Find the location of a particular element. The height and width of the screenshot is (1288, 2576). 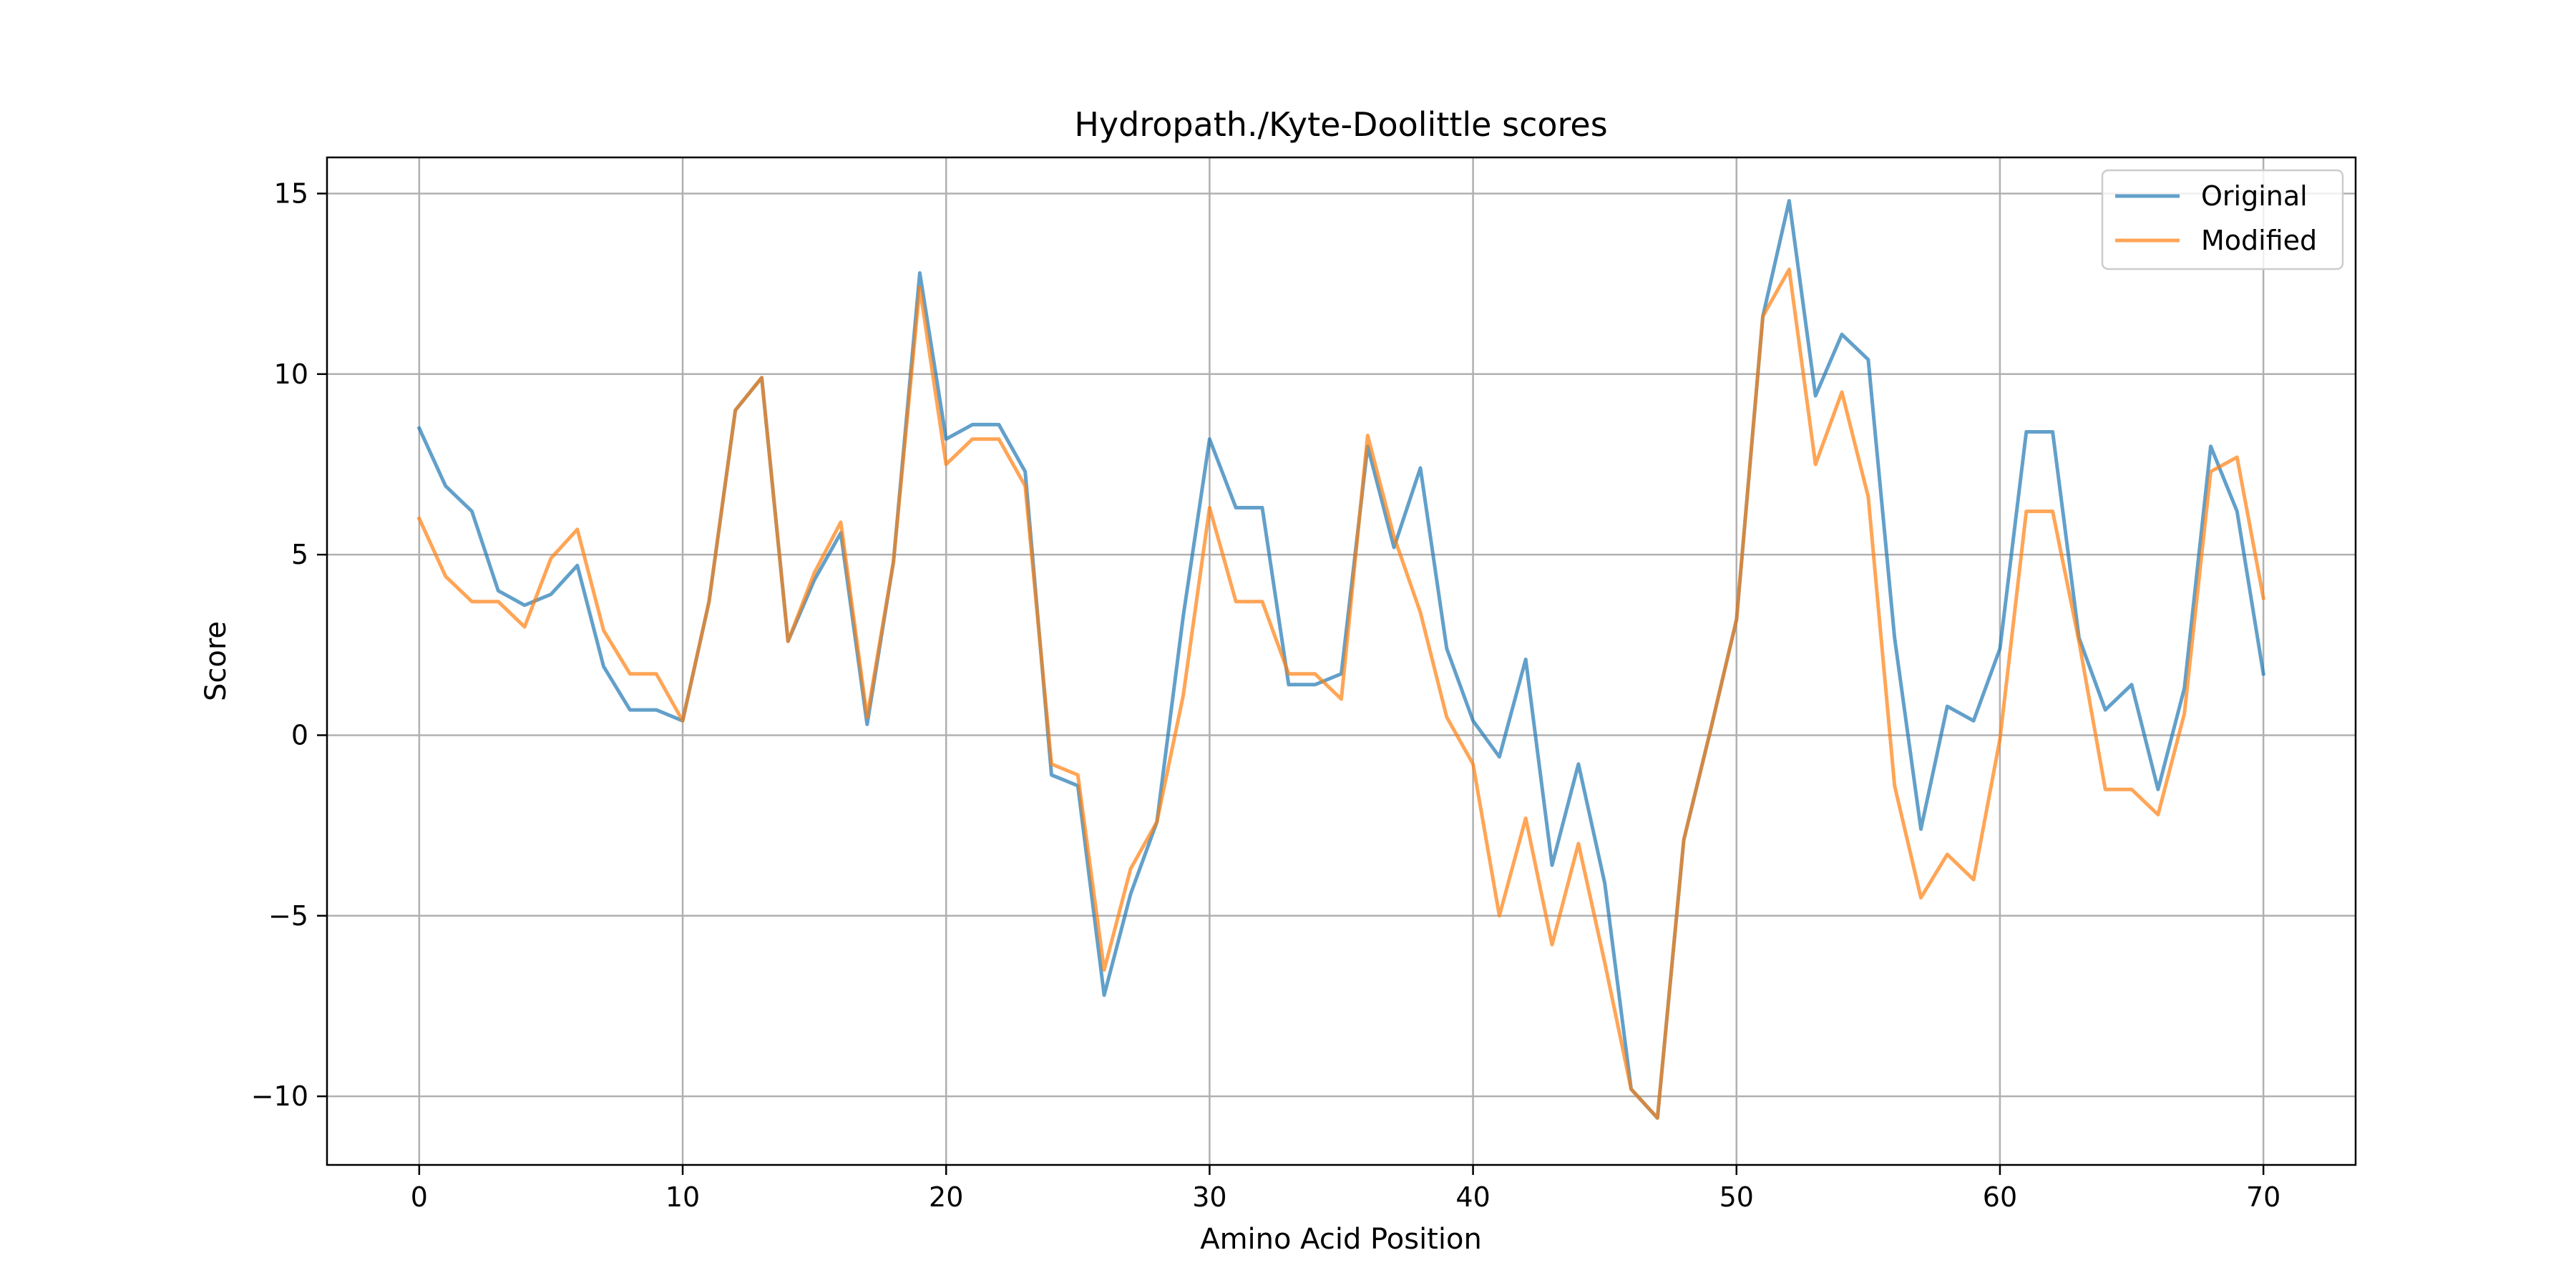

x-tick-label: 70 is located at coordinates (2263, 1197).